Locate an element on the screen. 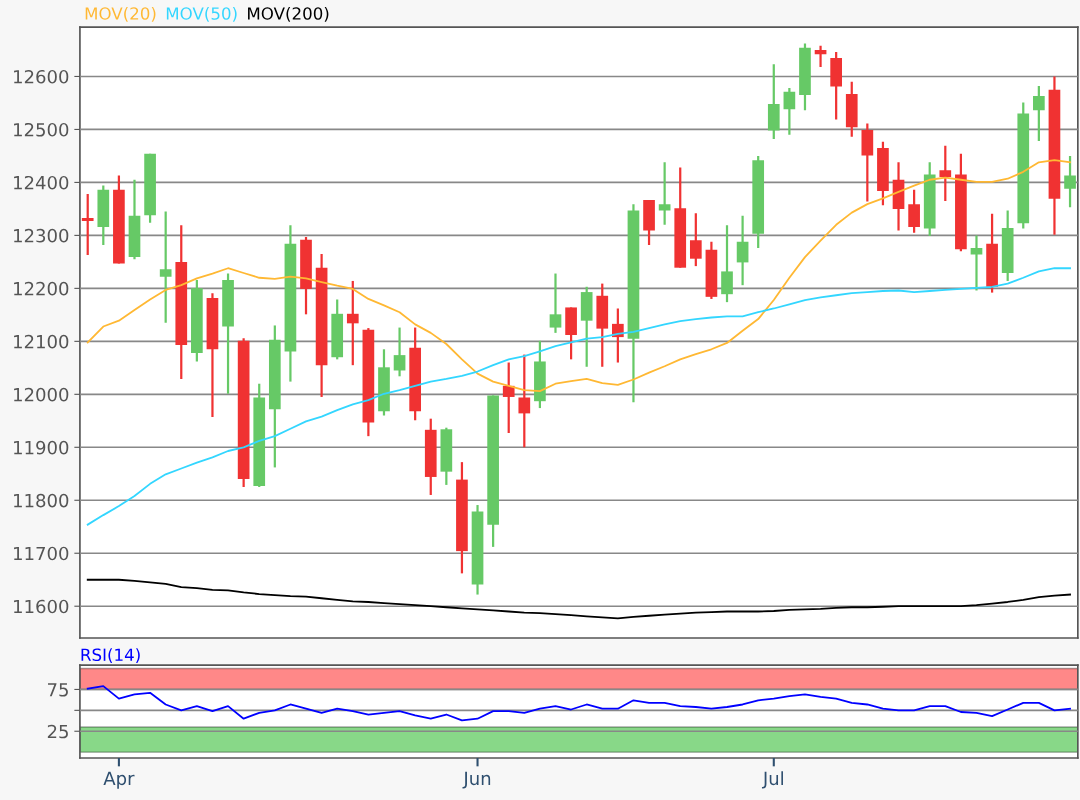  y-tick-label: 12400 is located at coordinates (41, 182).